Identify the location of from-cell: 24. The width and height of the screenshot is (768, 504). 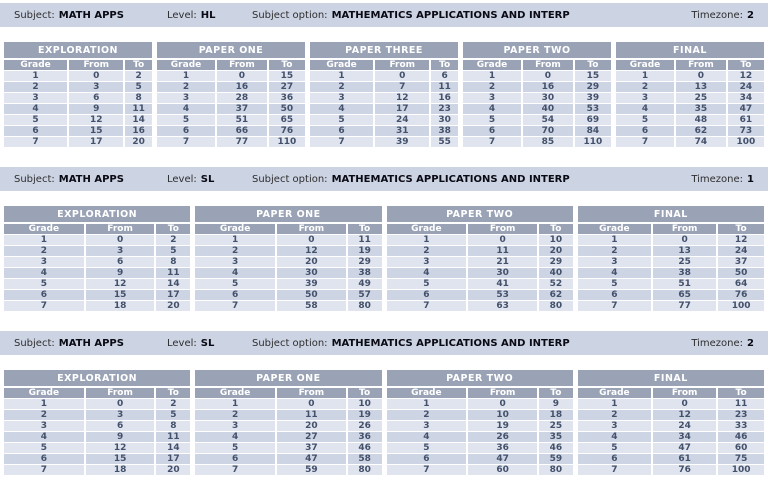
(685, 426).